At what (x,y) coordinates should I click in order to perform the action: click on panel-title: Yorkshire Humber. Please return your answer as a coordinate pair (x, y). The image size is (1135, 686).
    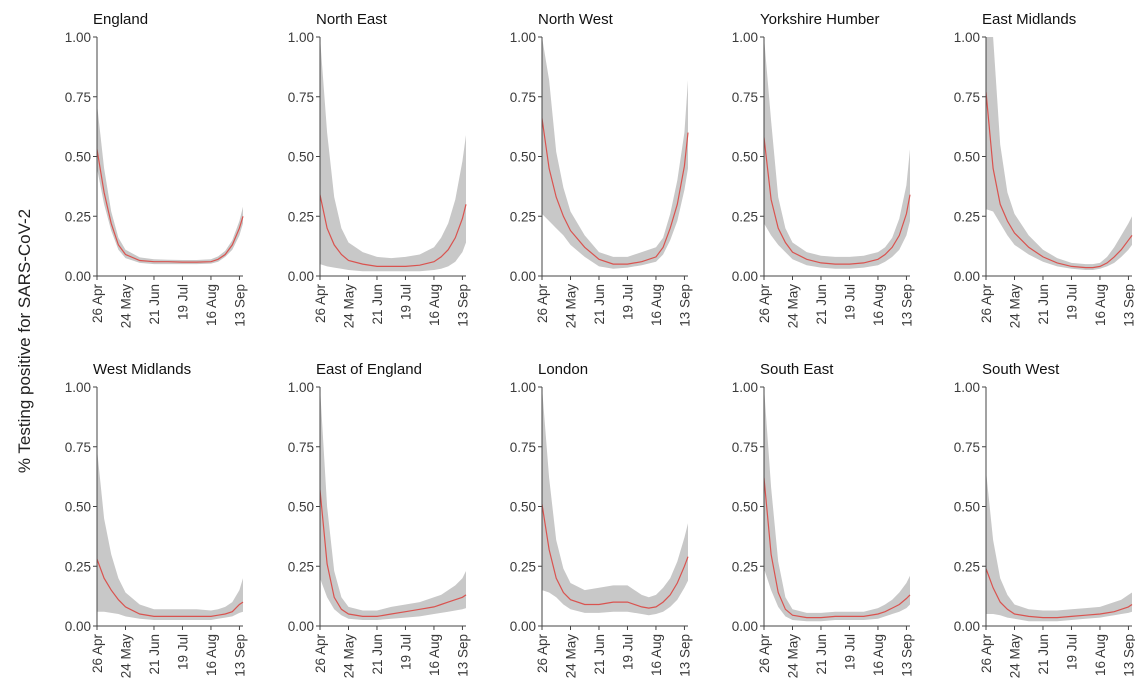
    Looking at the image, I should click on (820, 19).